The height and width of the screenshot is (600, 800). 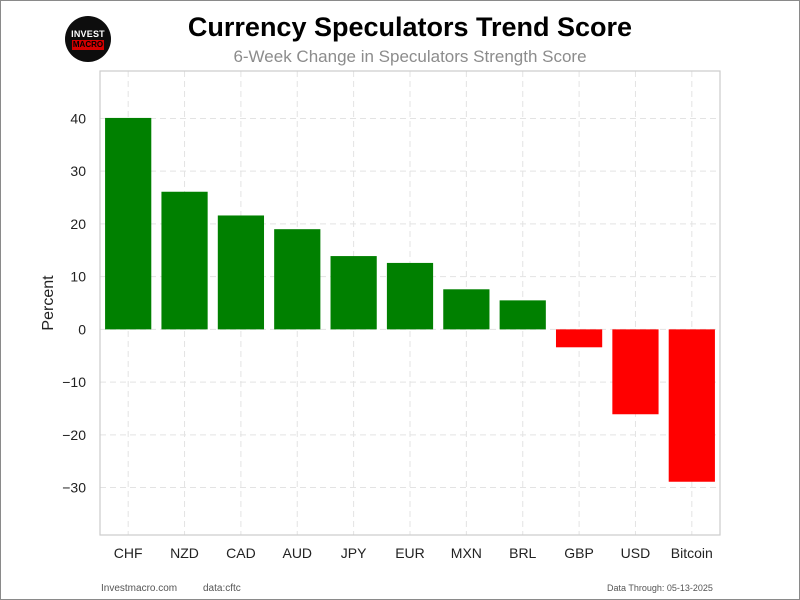 What do you see at coordinates (635, 372) in the screenshot?
I see `bar-usd` at bounding box center [635, 372].